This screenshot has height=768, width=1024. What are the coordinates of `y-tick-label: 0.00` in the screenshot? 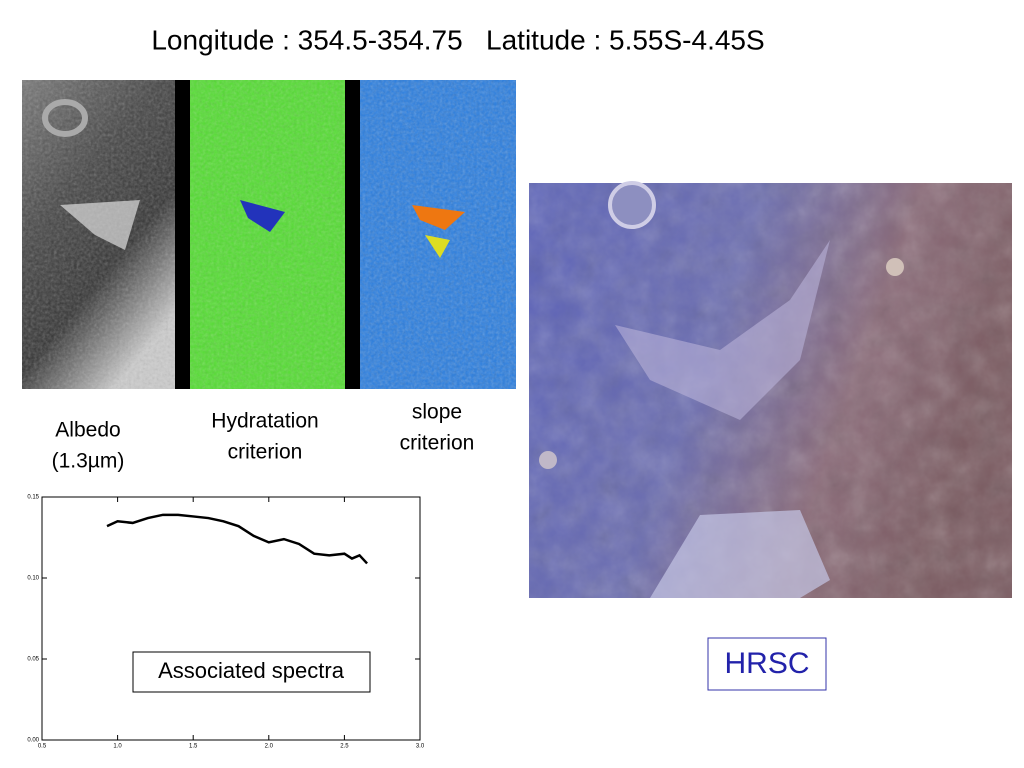 It's located at (33, 741).